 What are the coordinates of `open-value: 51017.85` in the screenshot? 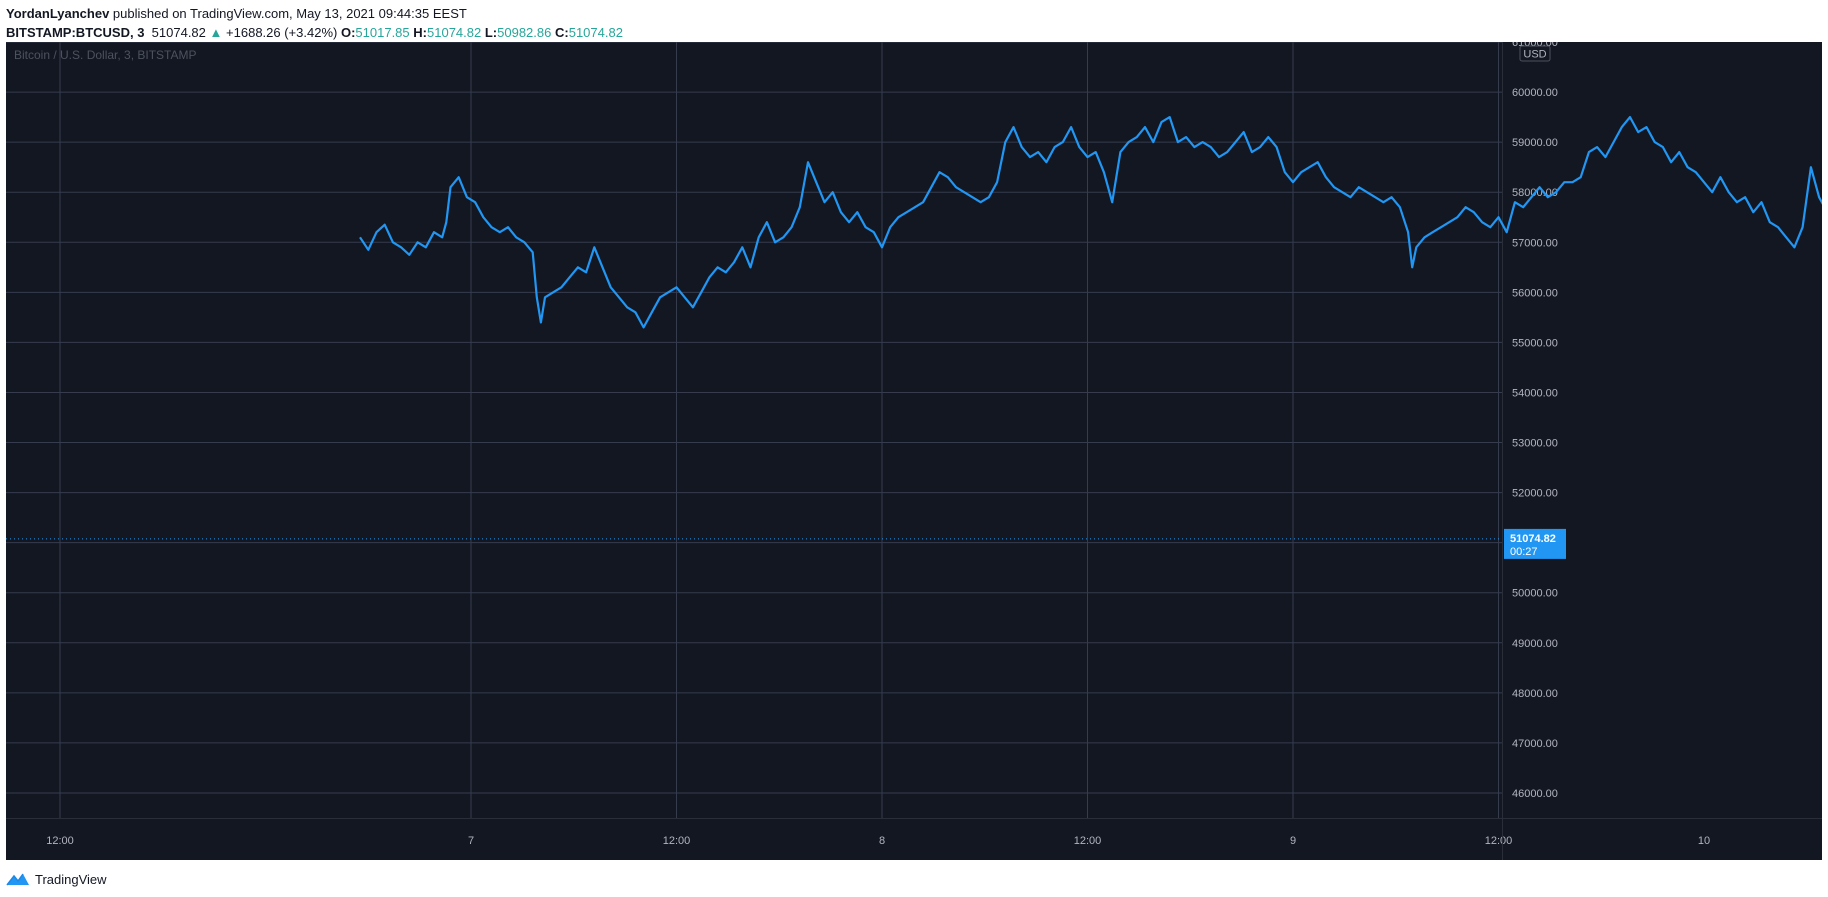 It's located at (382, 32).